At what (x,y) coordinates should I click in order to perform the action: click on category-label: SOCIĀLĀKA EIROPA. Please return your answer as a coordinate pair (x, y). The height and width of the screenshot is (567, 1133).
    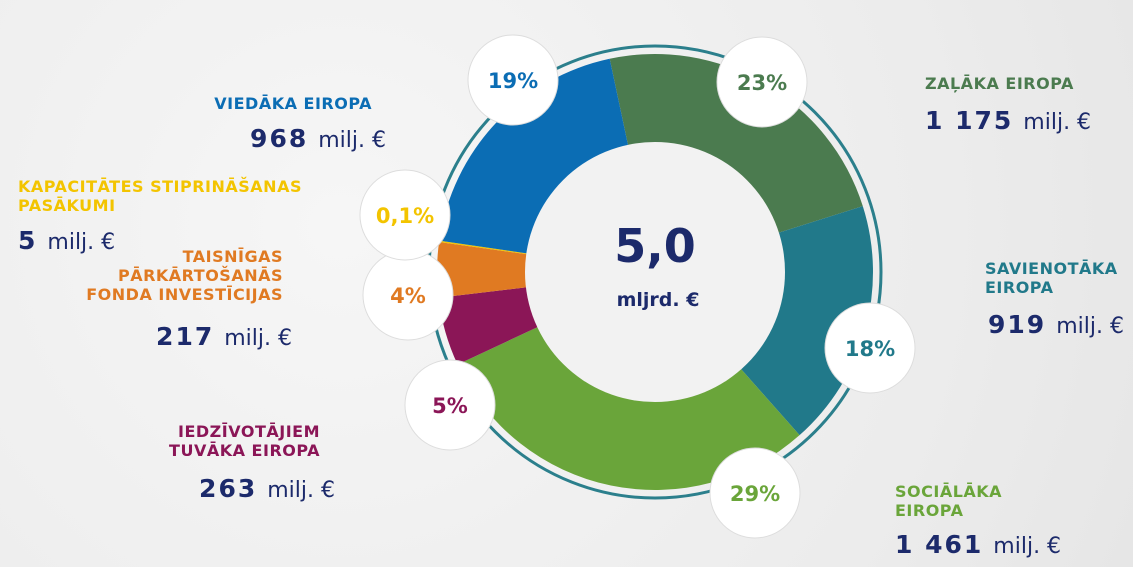
    Looking at the image, I should click on (949, 501).